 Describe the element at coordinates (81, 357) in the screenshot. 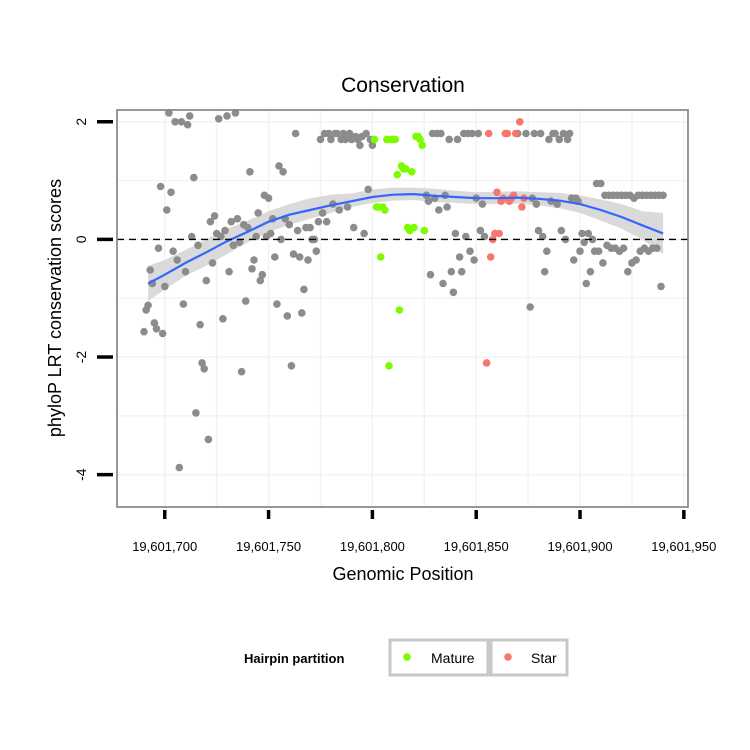

I see `y-tick-label: -2` at that location.